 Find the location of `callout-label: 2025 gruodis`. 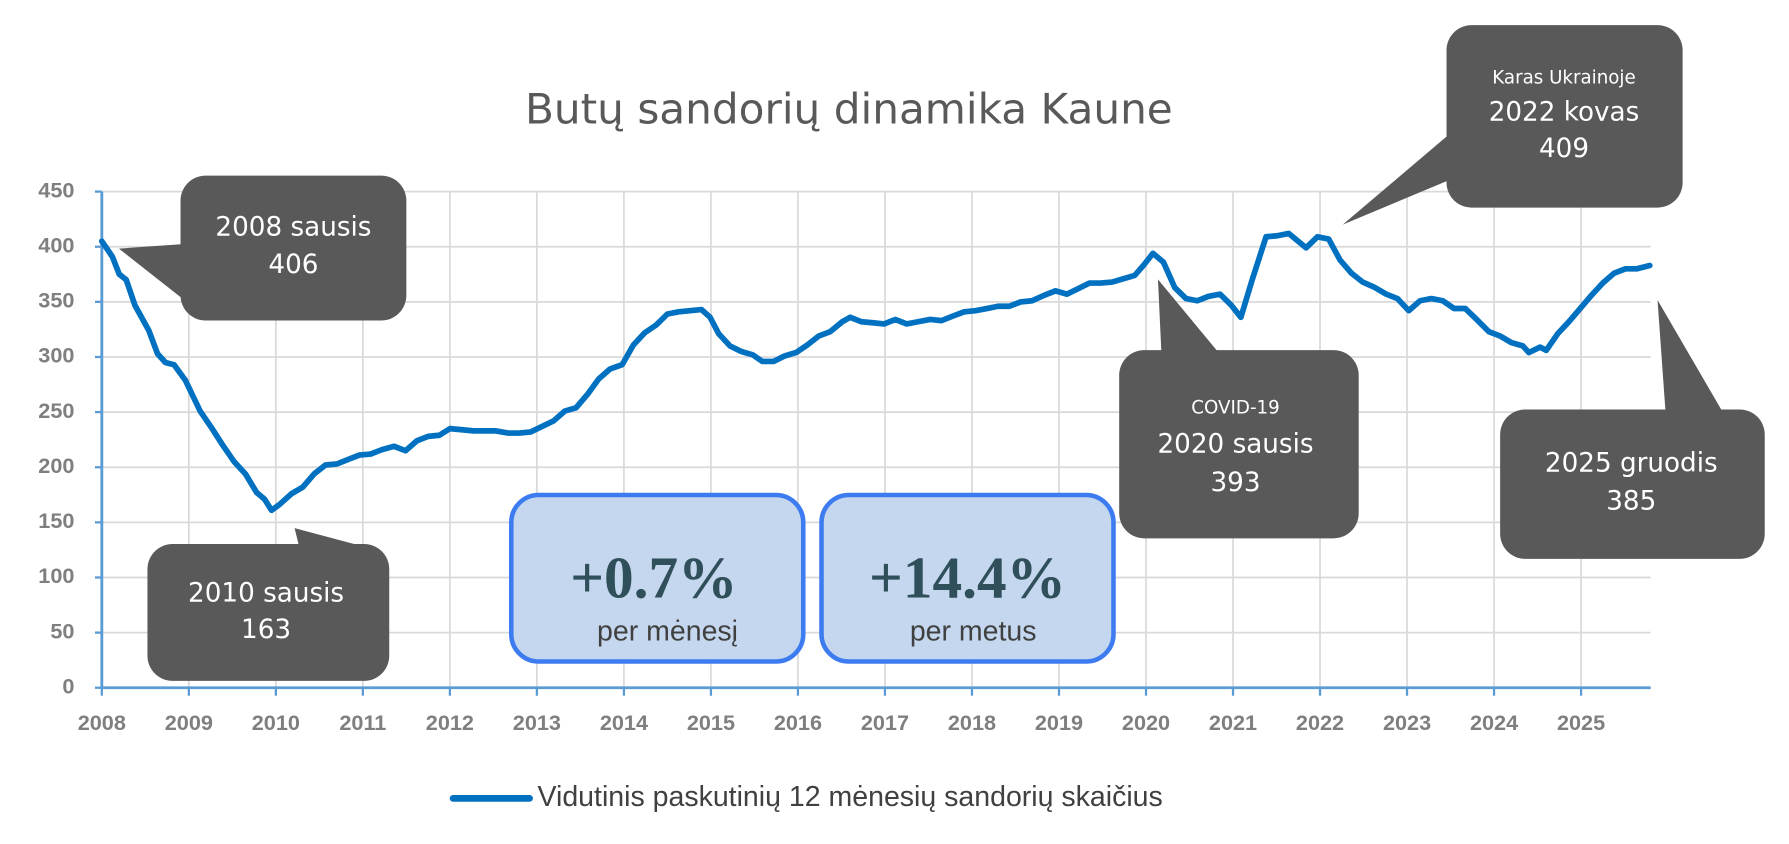

callout-label: 2025 gruodis is located at coordinates (1631, 464).